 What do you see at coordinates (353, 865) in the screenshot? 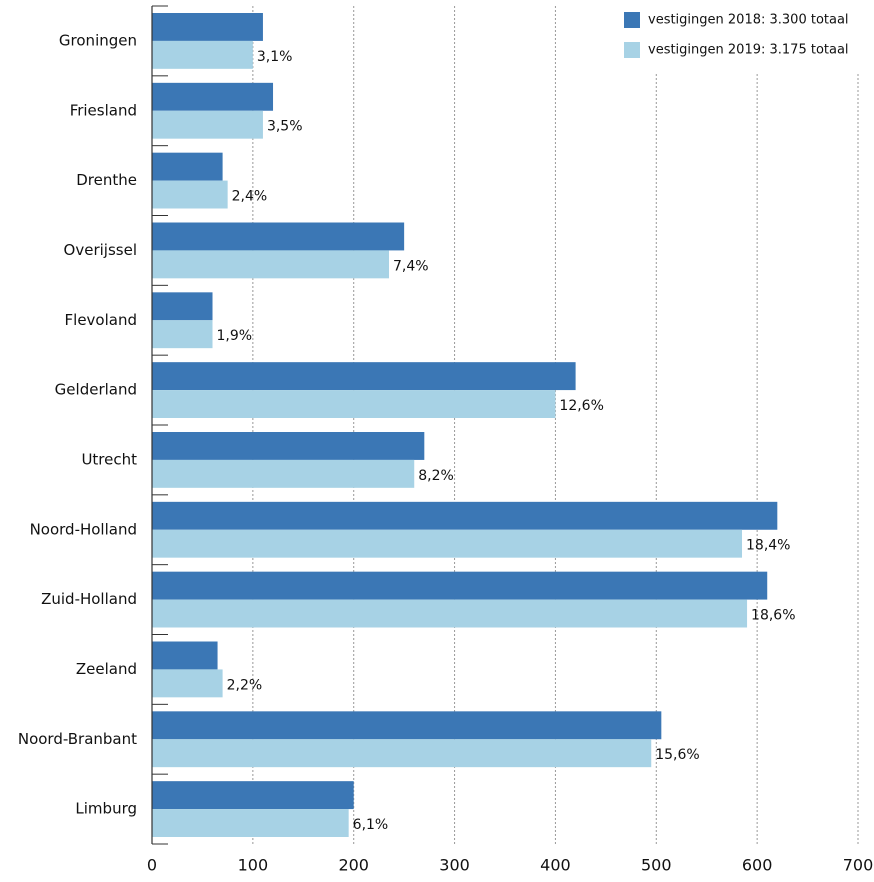
I see `x-tick-label: 200` at bounding box center [353, 865].